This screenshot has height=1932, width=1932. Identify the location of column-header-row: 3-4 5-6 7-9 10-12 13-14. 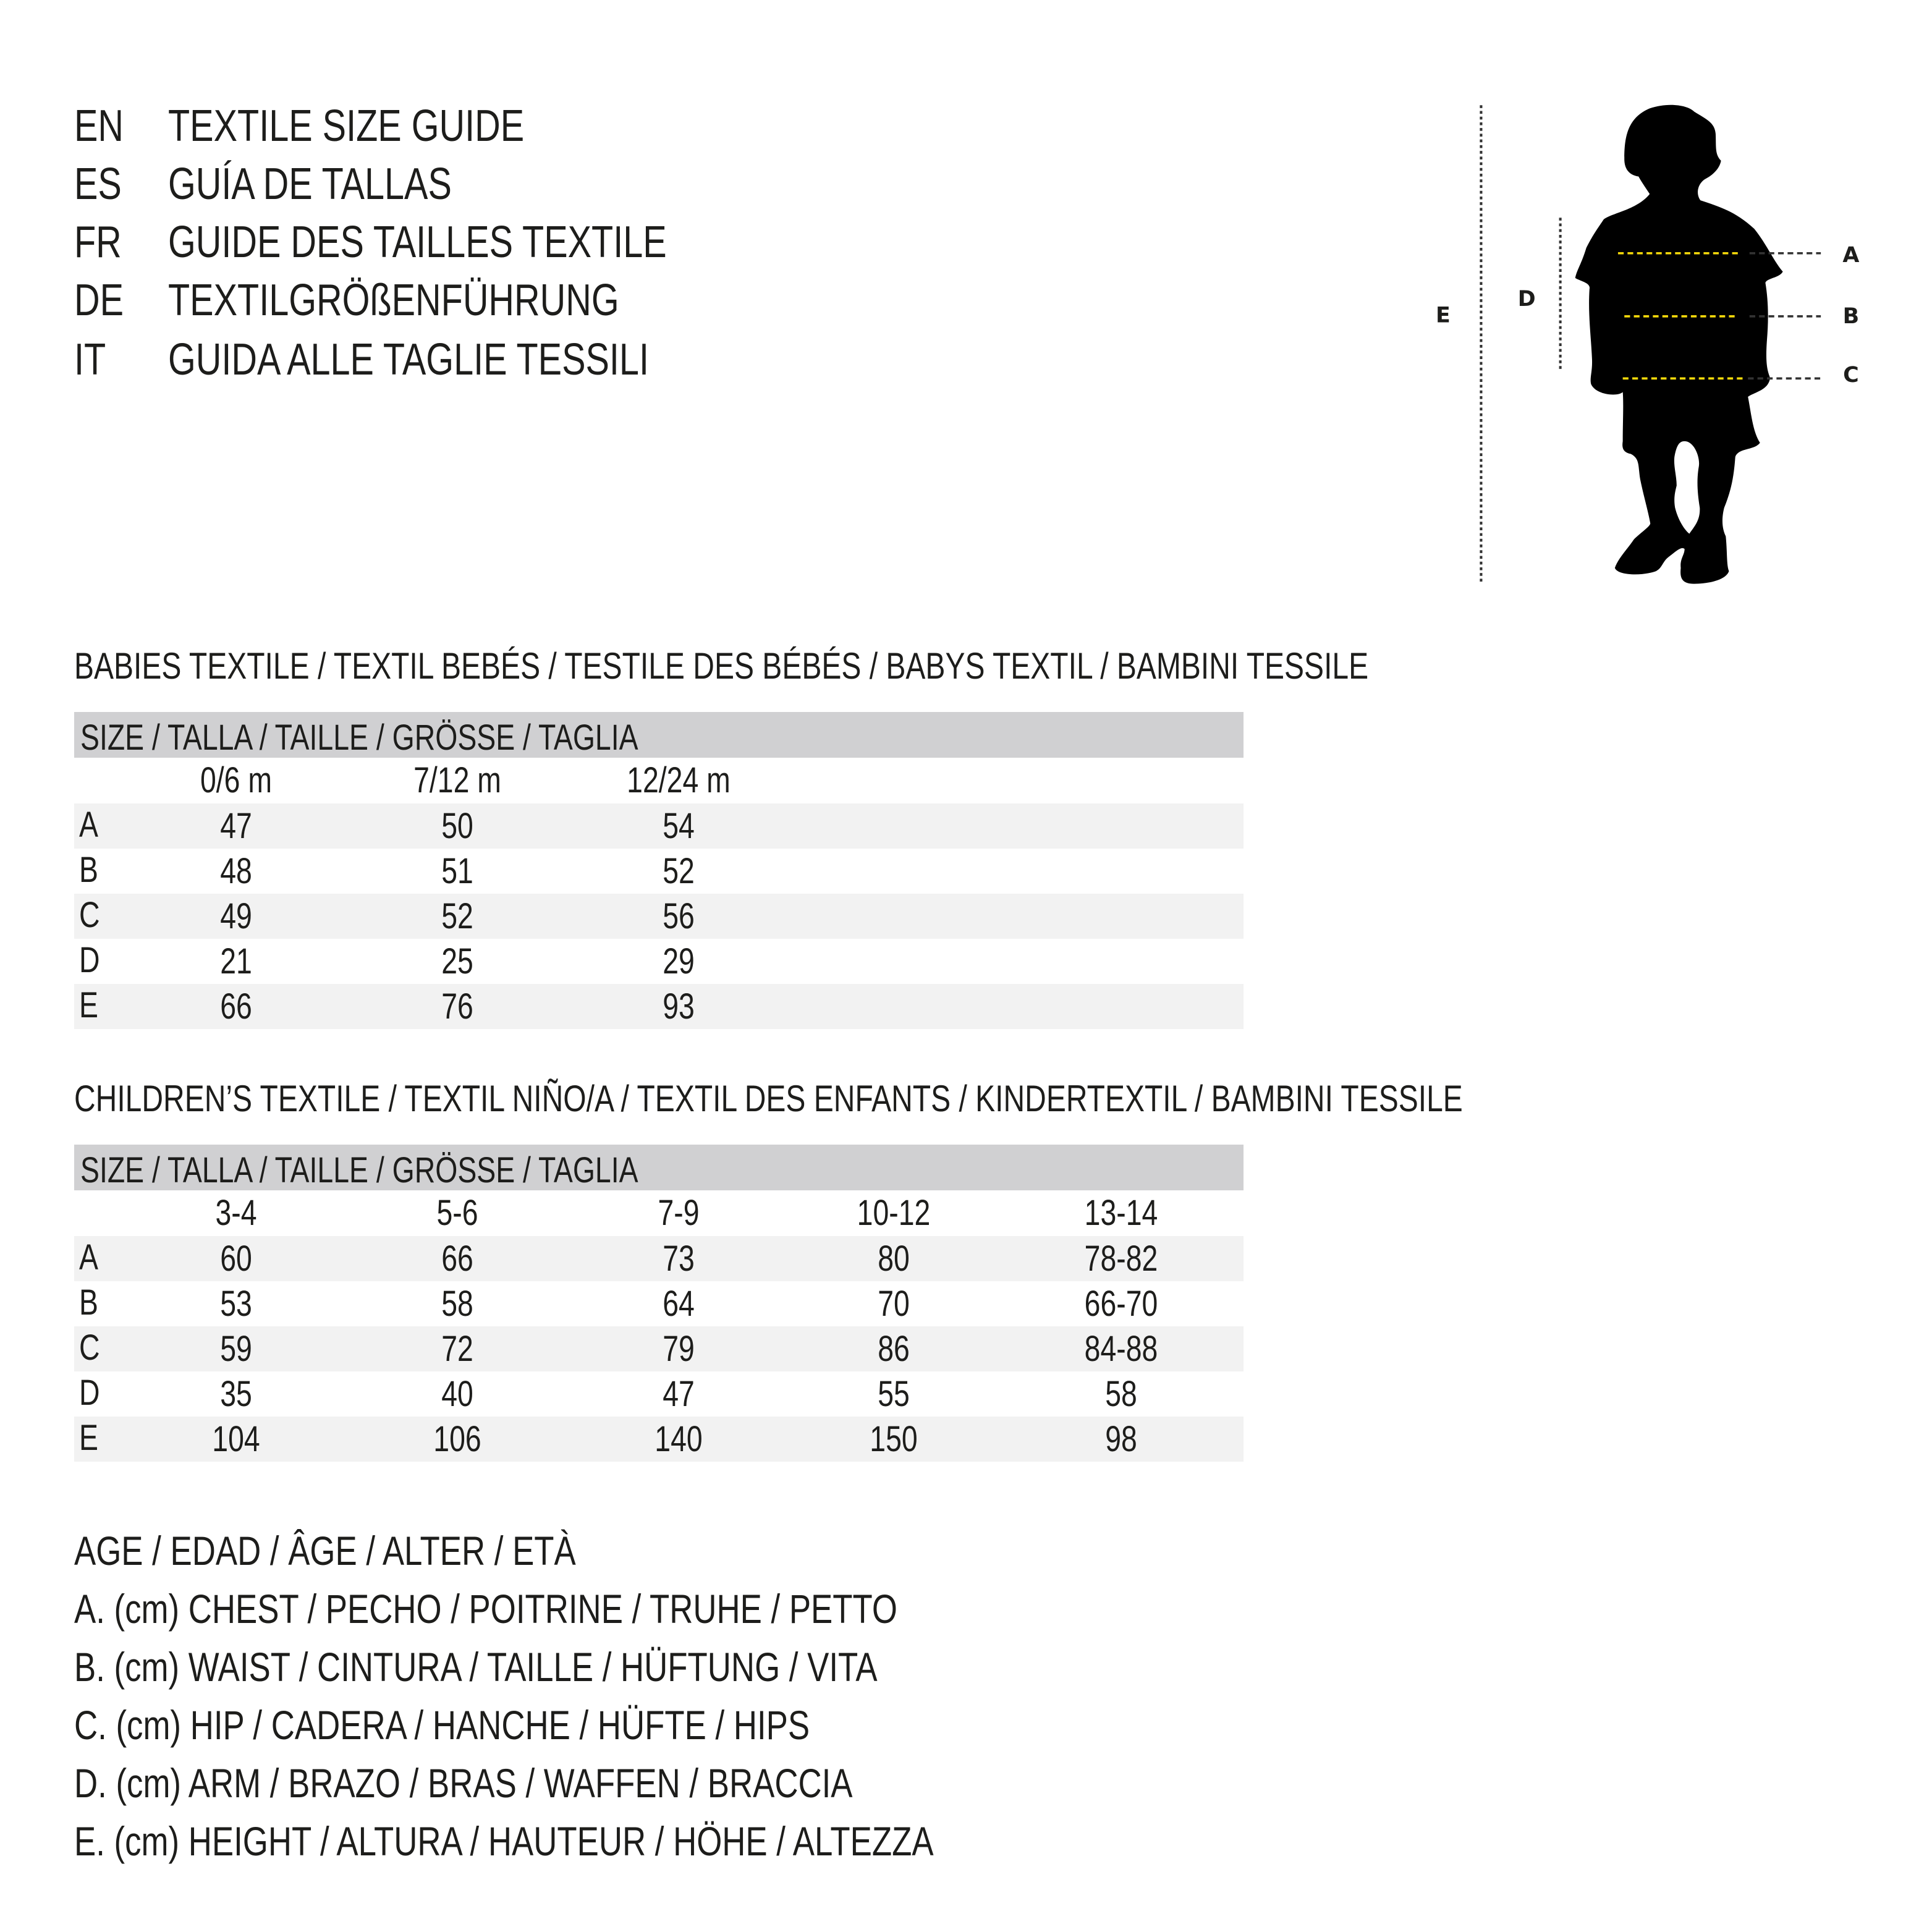
(659, 1212).